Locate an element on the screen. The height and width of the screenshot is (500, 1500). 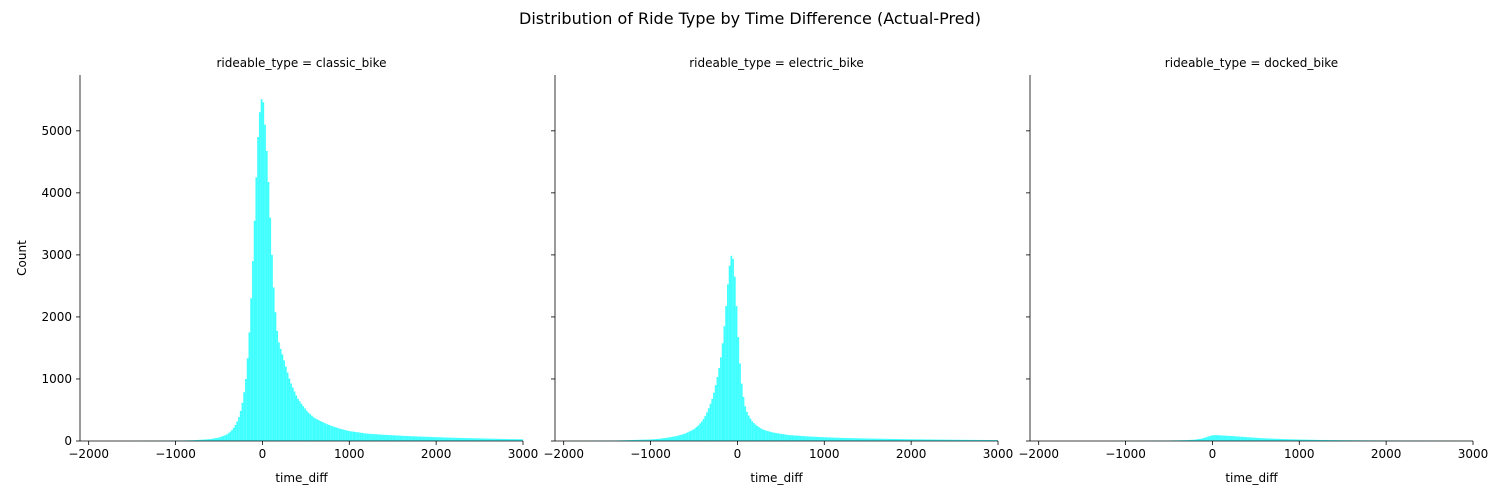
y-tick-label: 1000 is located at coordinates (56, 379).